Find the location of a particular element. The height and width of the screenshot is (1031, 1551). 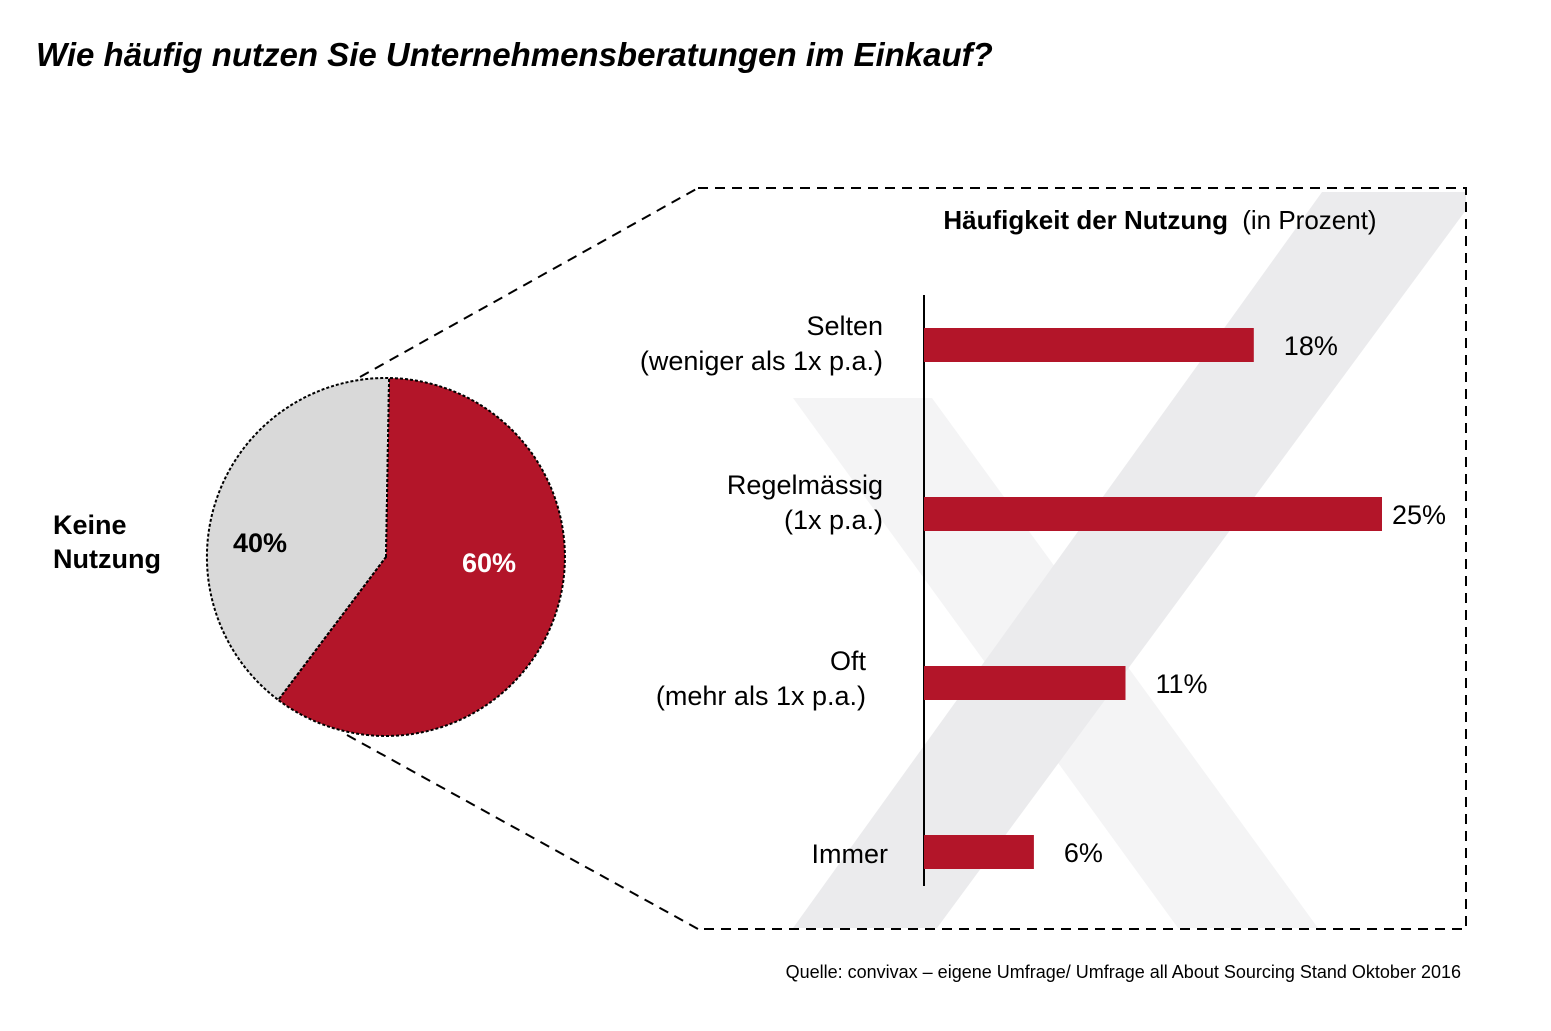

bar-category-label-3: Oft is located at coordinates (848, 661).